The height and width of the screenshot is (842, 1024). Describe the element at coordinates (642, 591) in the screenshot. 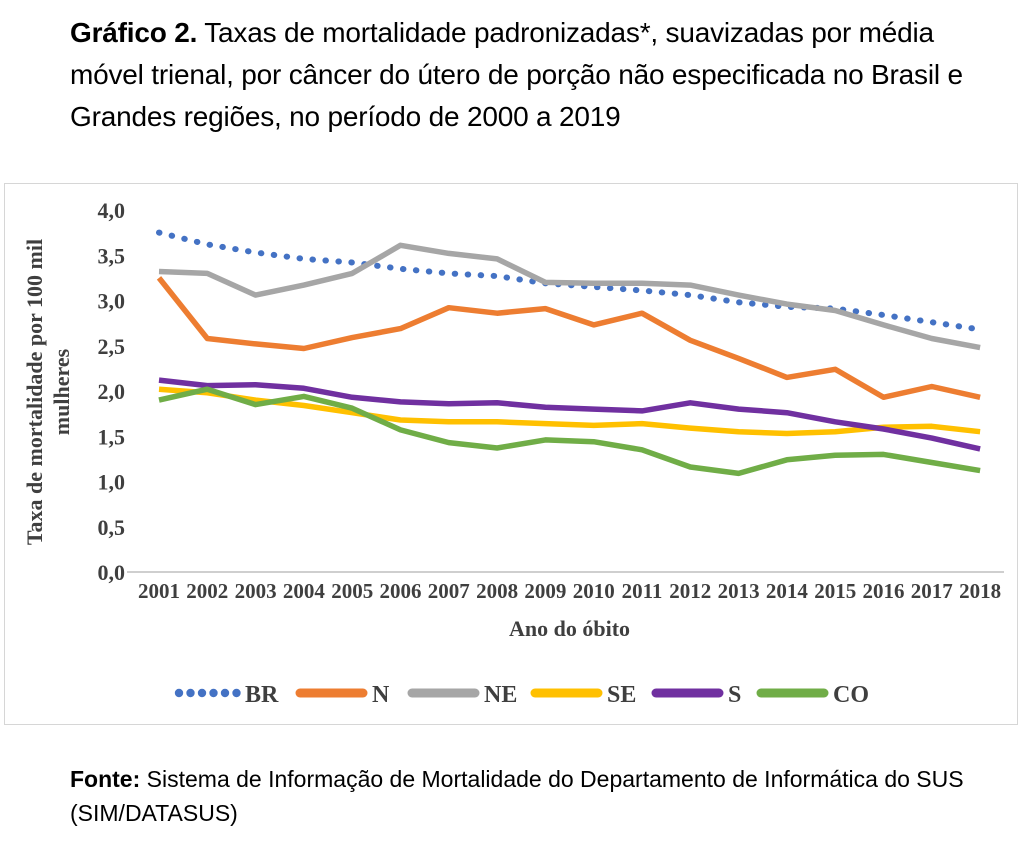

I see `x-tick-label: 2011` at that location.